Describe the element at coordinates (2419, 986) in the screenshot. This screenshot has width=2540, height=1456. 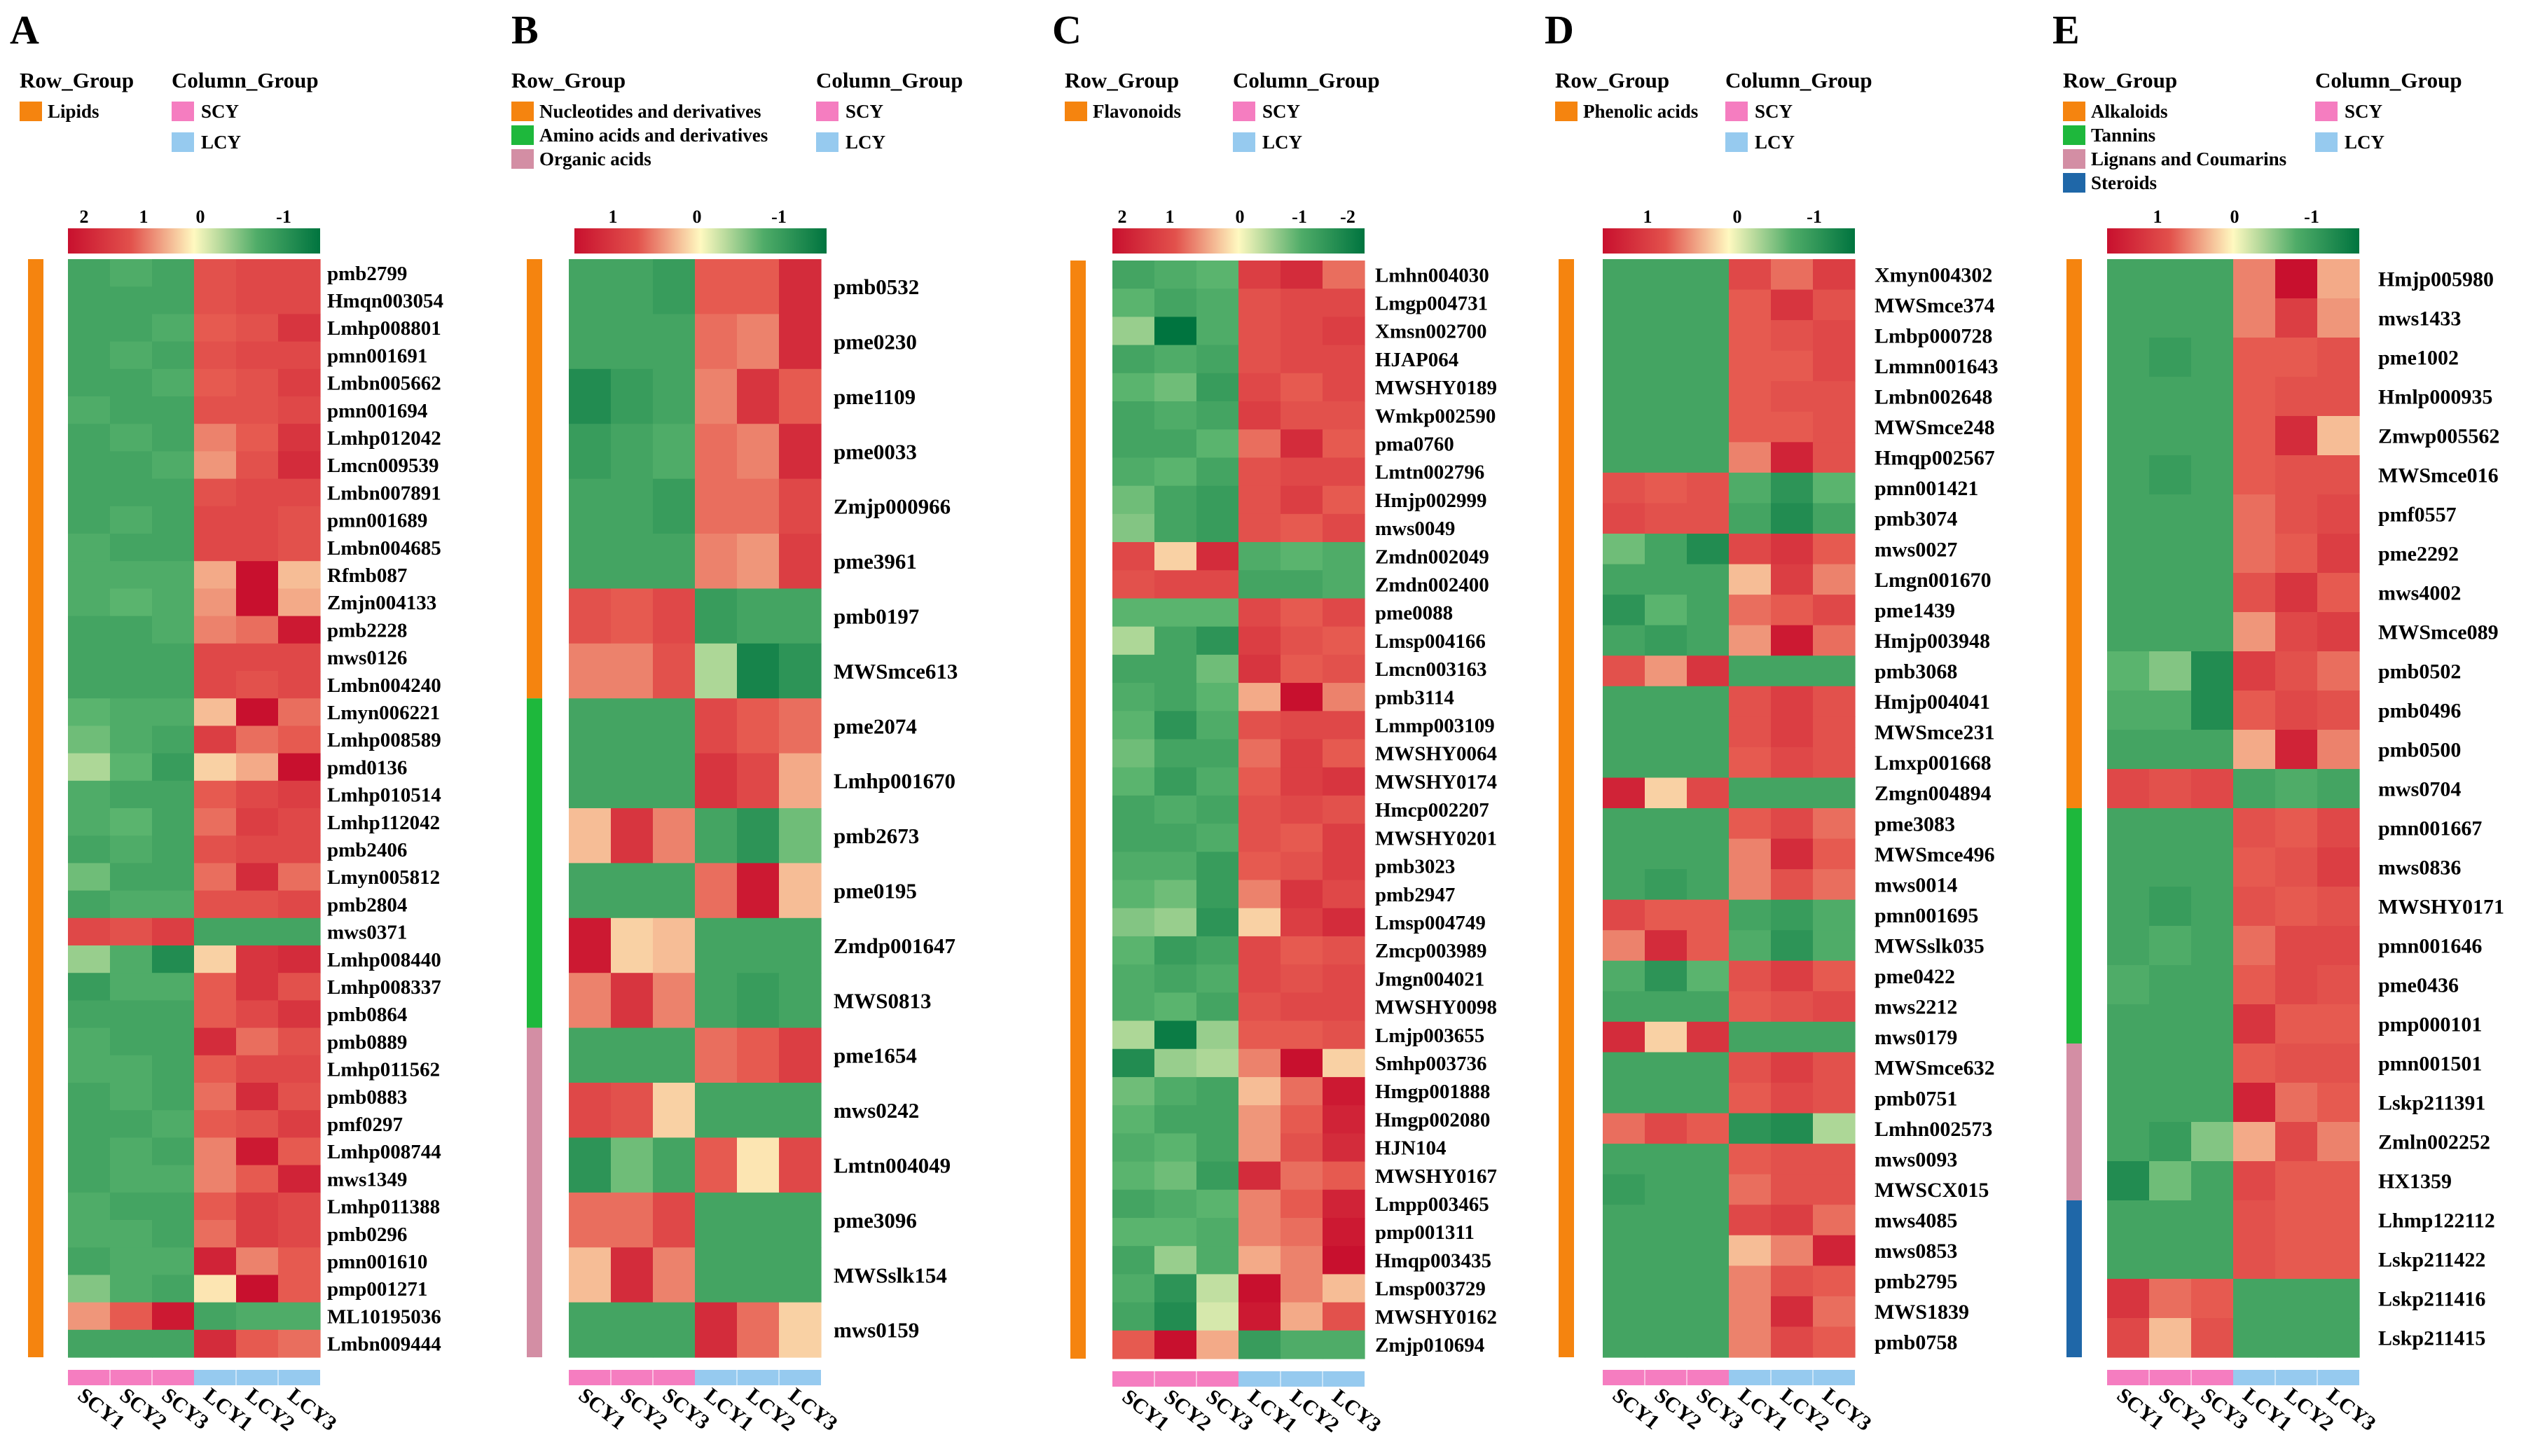
I see `row-label: pme0436` at that location.